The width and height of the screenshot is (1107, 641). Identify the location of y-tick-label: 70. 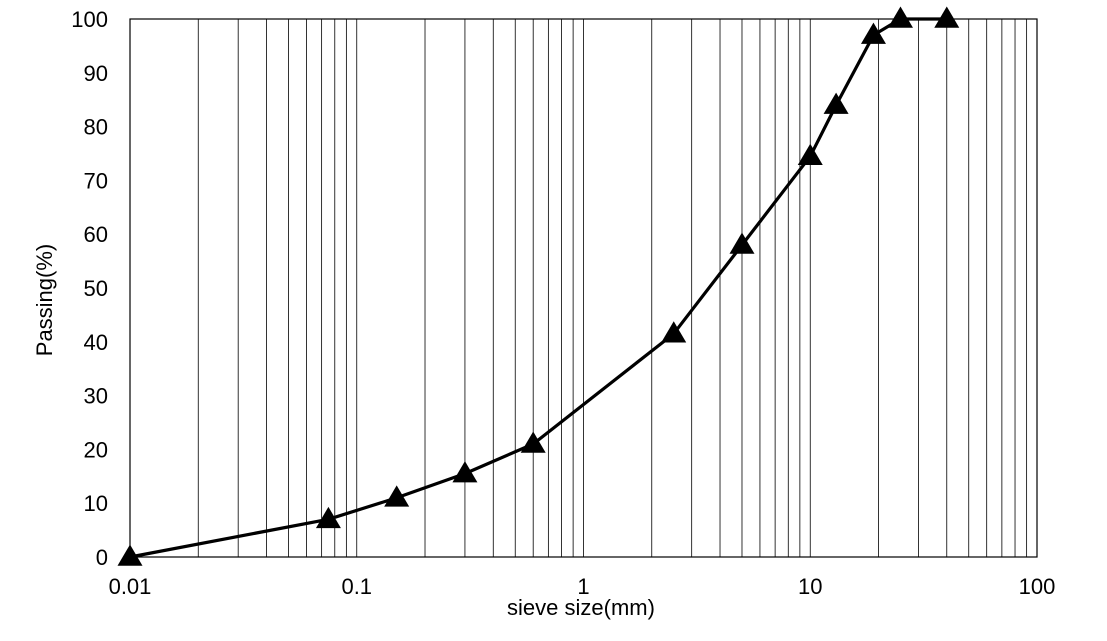
(96, 180).